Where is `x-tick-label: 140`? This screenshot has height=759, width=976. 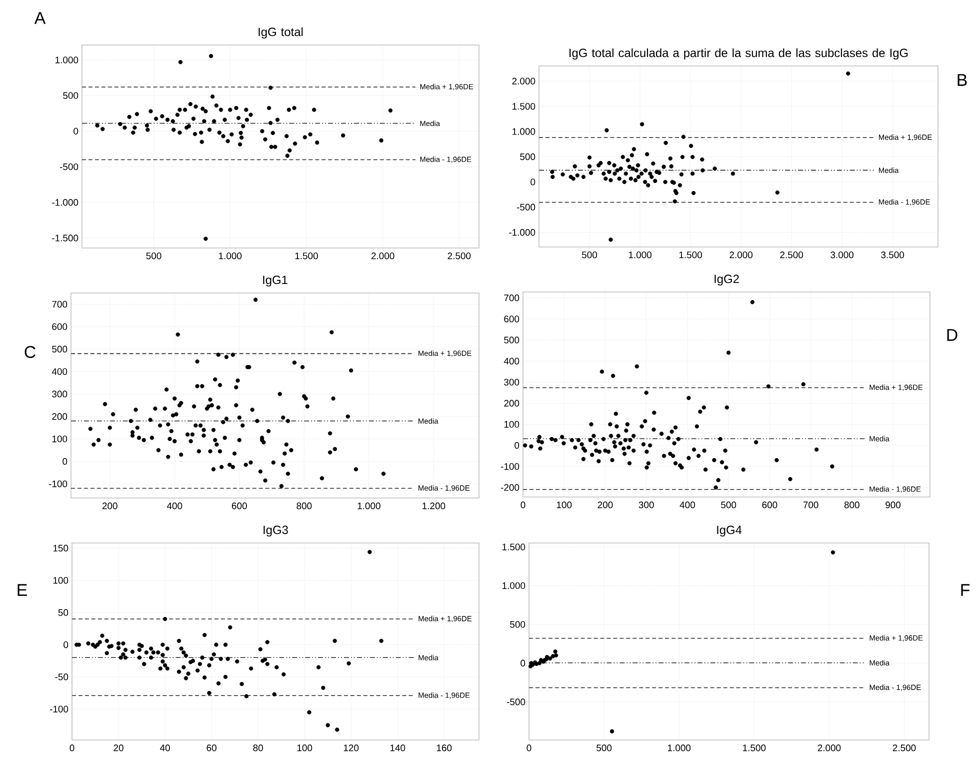 x-tick-label: 140 is located at coordinates (398, 748).